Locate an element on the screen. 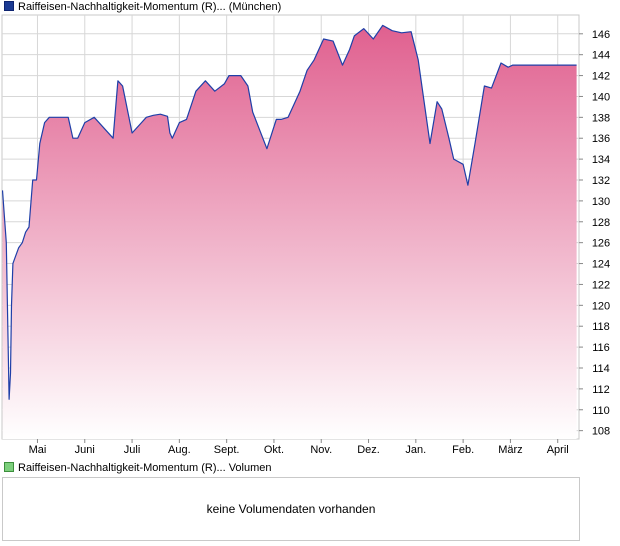  volume-empty-message: keine Volumendaten vorhanden is located at coordinates (291, 509).